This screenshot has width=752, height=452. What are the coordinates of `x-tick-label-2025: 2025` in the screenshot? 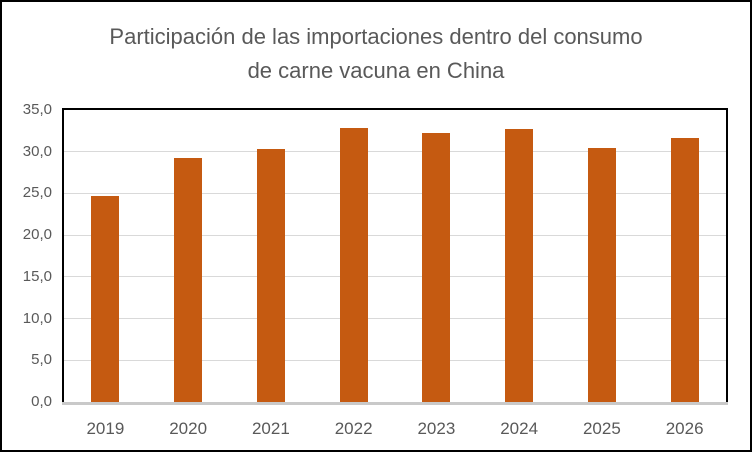 It's located at (601, 428).